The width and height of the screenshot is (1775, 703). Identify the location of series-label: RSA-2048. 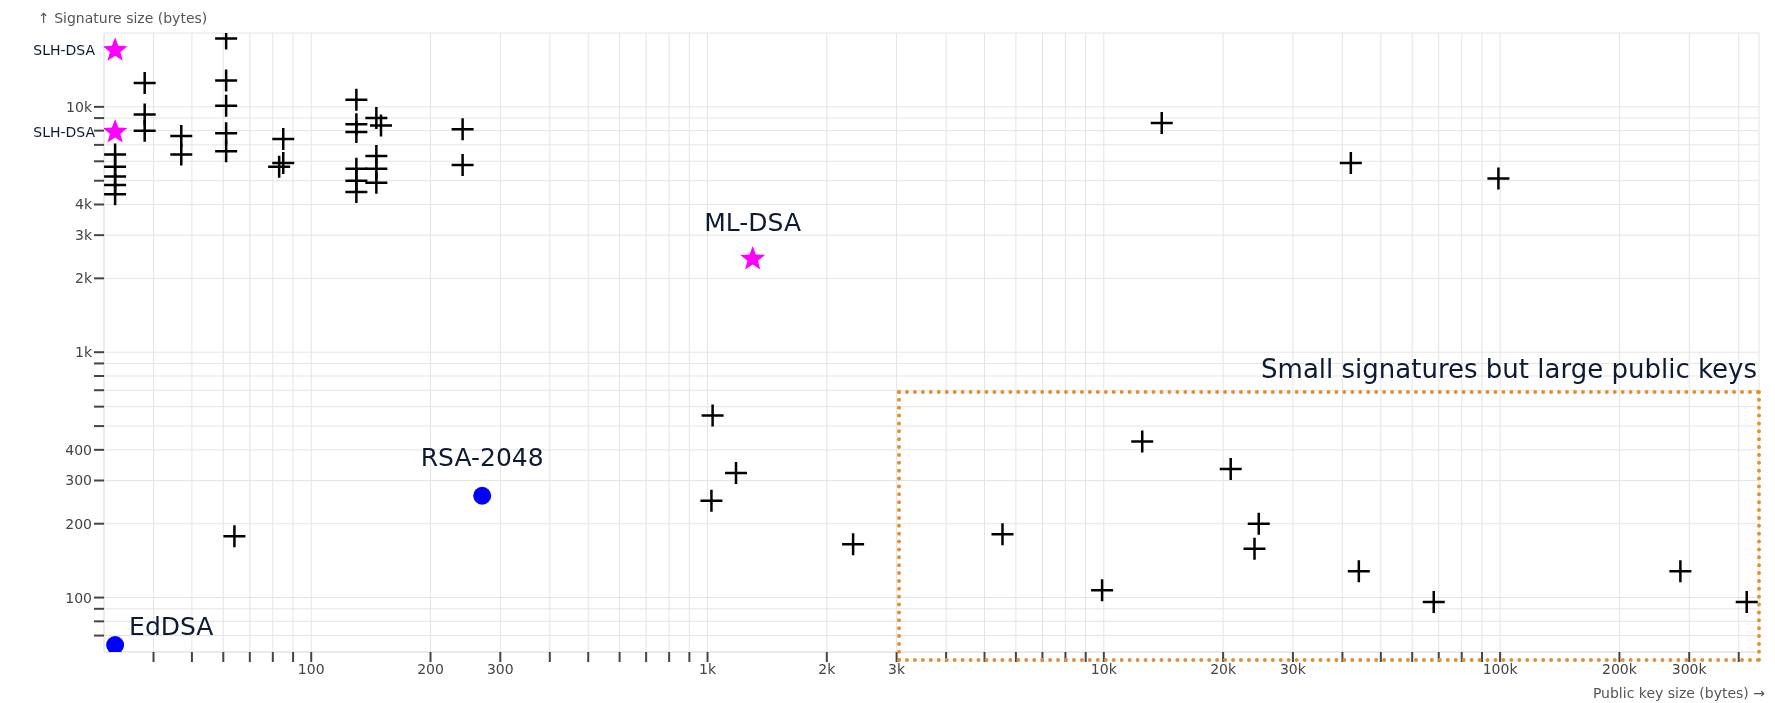
(482, 457).